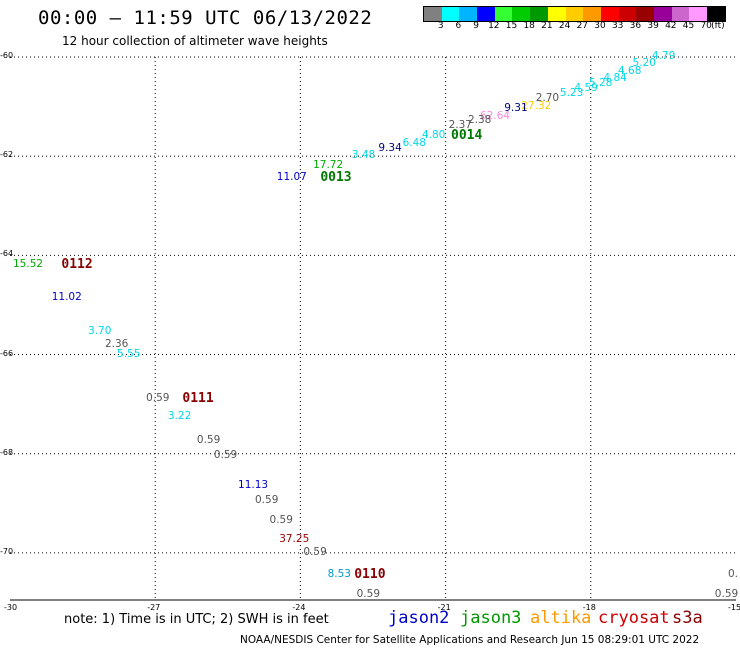 The width and height of the screenshot is (740, 650). I want to click on pass-number-label: 0110, so click(370, 575).